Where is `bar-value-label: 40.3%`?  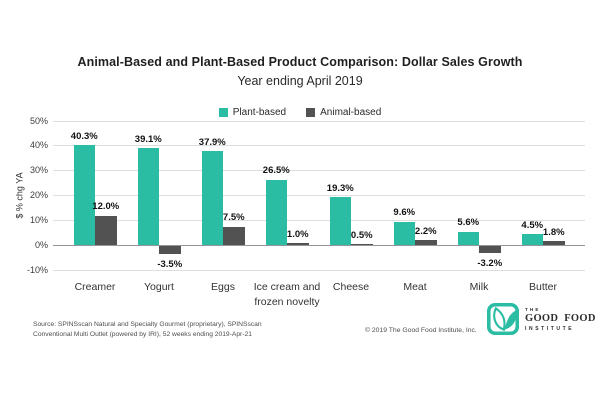
bar-value-label: 40.3% is located at coordinates (84, 136).